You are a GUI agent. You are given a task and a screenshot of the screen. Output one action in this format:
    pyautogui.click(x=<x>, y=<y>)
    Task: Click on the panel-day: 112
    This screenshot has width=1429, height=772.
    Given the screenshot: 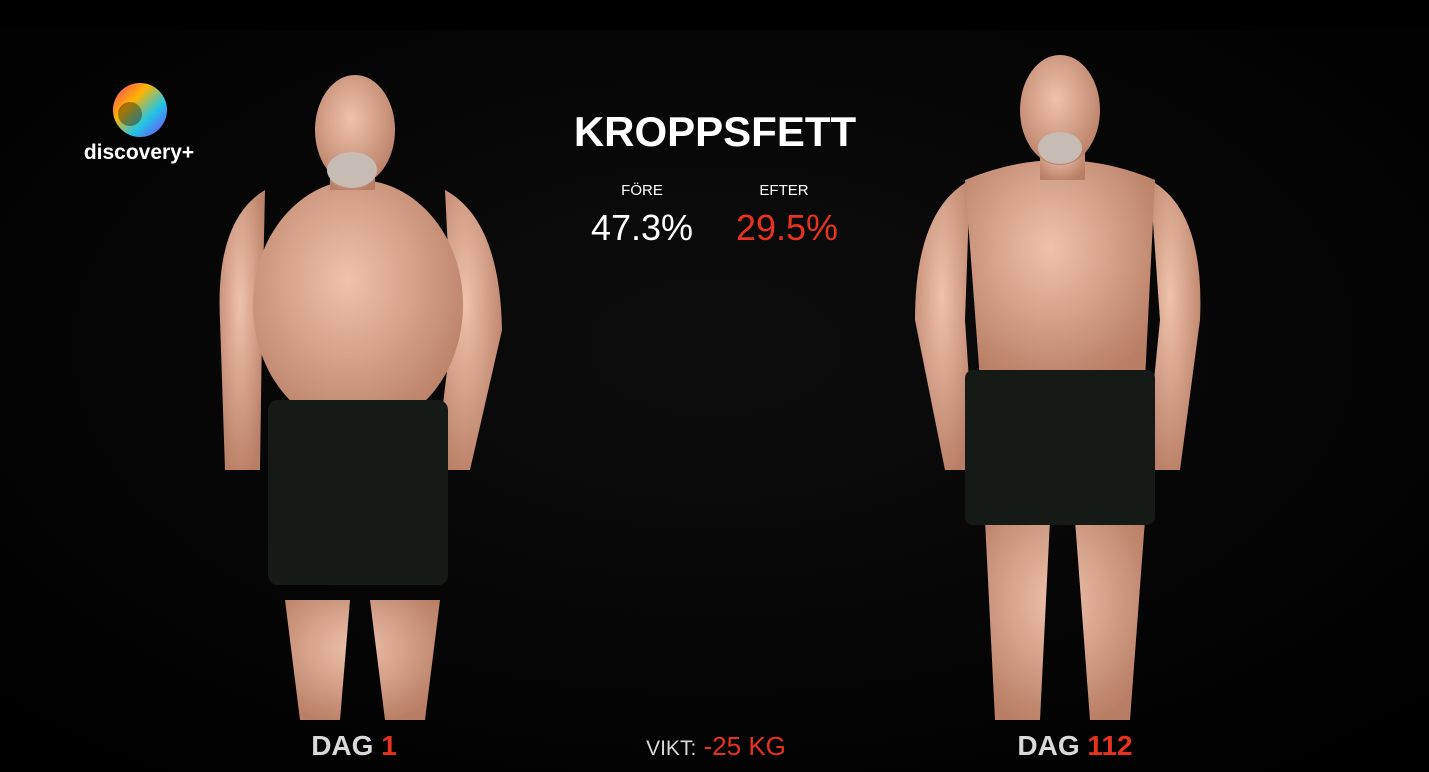 What is the action you would take?
    pyautogui.click(x=1109, y=745)
    